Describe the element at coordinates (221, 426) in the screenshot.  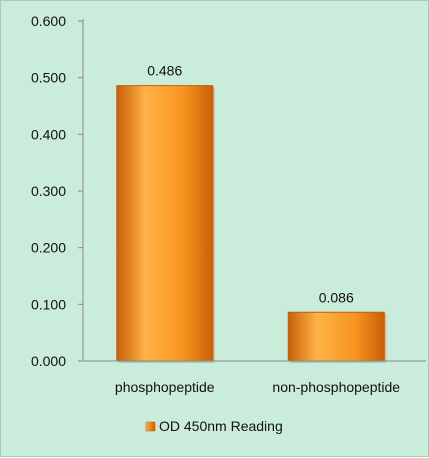
I see `legend-label: OD 450nm Reading` at that location.